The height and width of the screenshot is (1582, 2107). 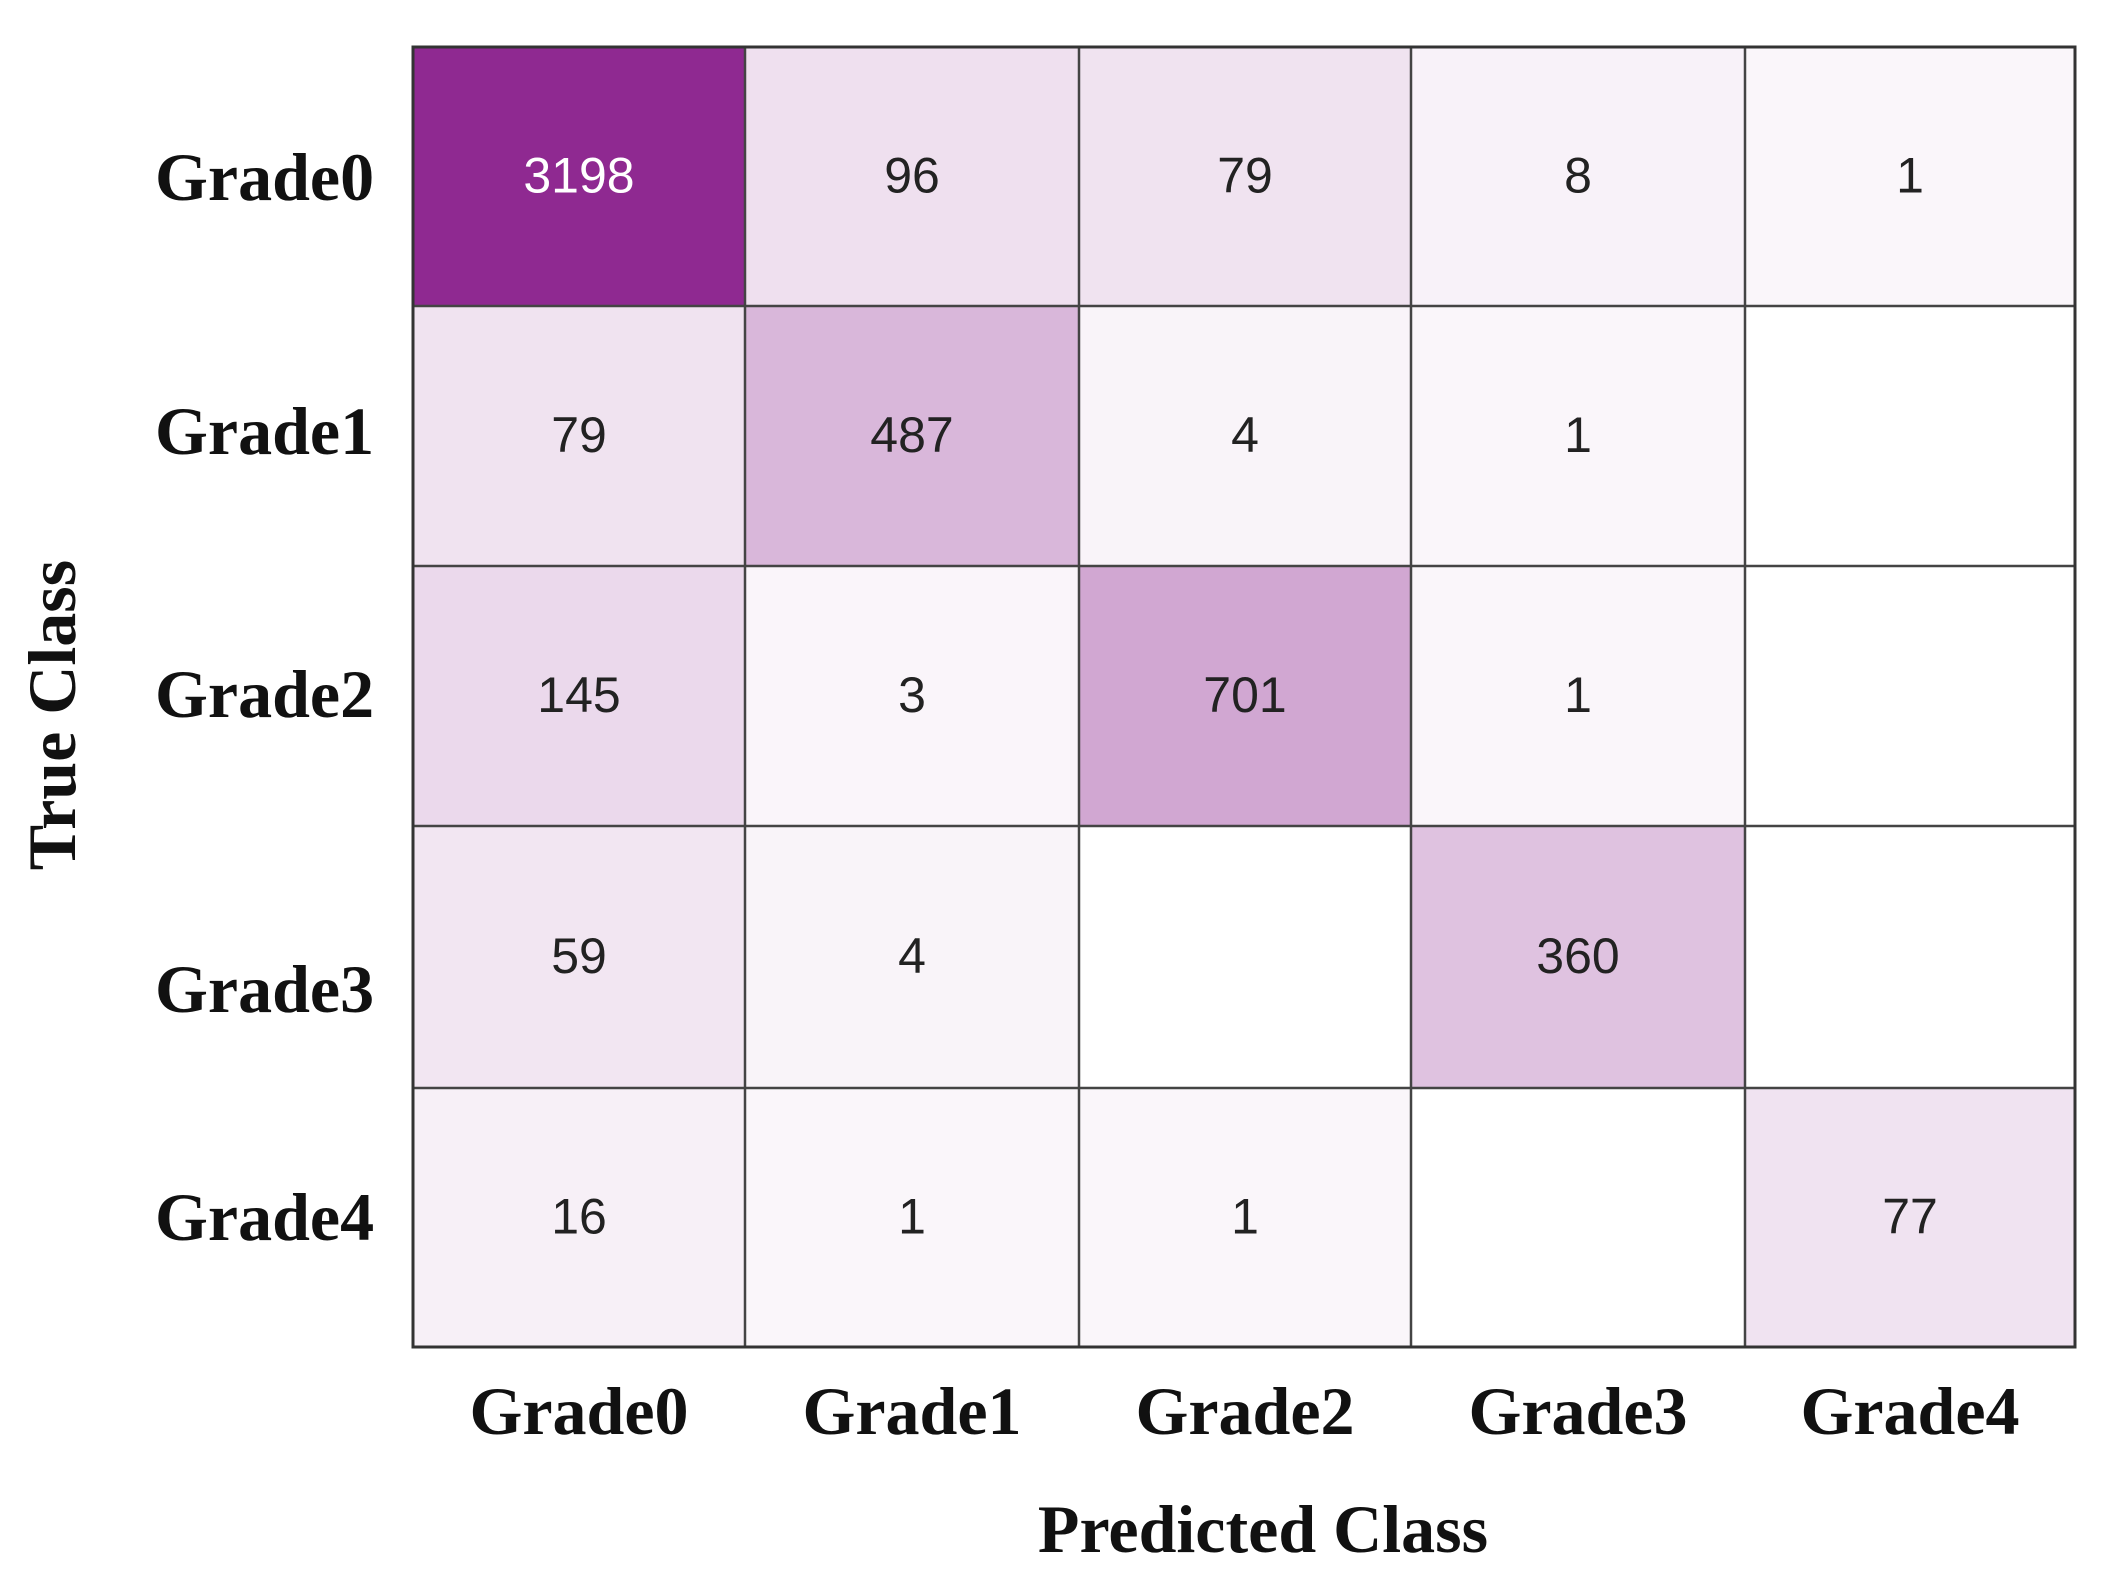 I want to click on cell-value-label: 96, so click(x=912, y=176).